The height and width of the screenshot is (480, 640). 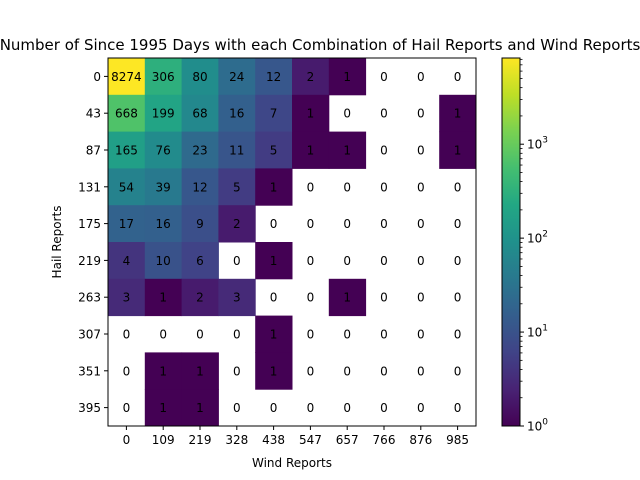 I want to click on cell-value-label: 17, so click(x=126, y=224).